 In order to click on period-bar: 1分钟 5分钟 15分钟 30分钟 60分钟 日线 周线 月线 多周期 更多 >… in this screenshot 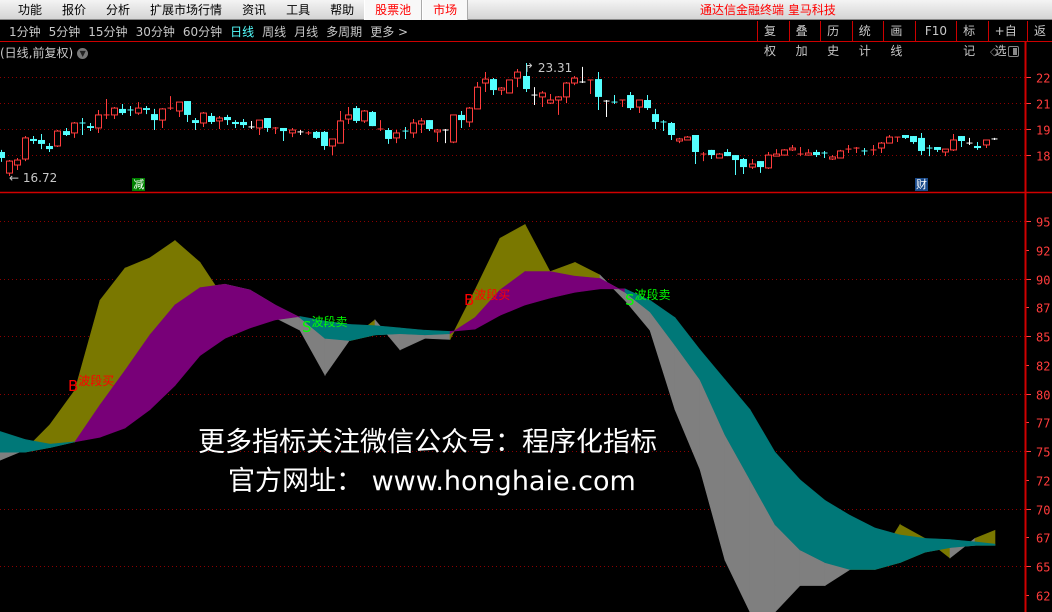, I will do `click(526, 39)`.